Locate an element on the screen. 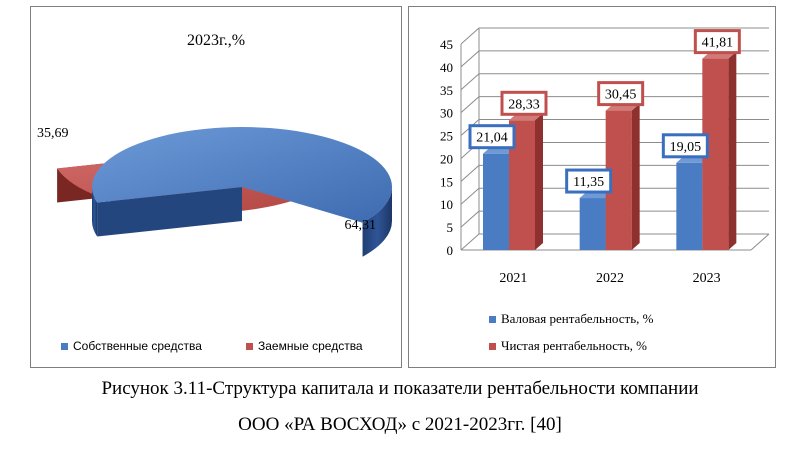  data-label: 11,35 is located at coordinates (588, 182).